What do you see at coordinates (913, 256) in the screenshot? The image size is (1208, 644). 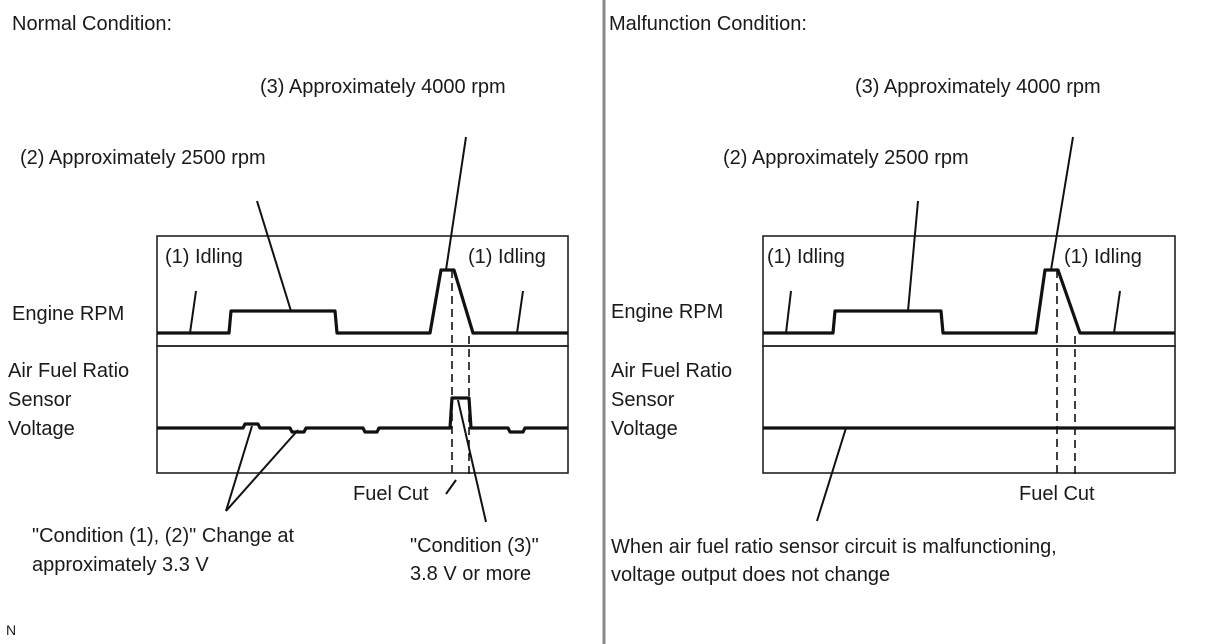 I see `leader-rpm-2500-malfunction` at bounding box center [913, 256].